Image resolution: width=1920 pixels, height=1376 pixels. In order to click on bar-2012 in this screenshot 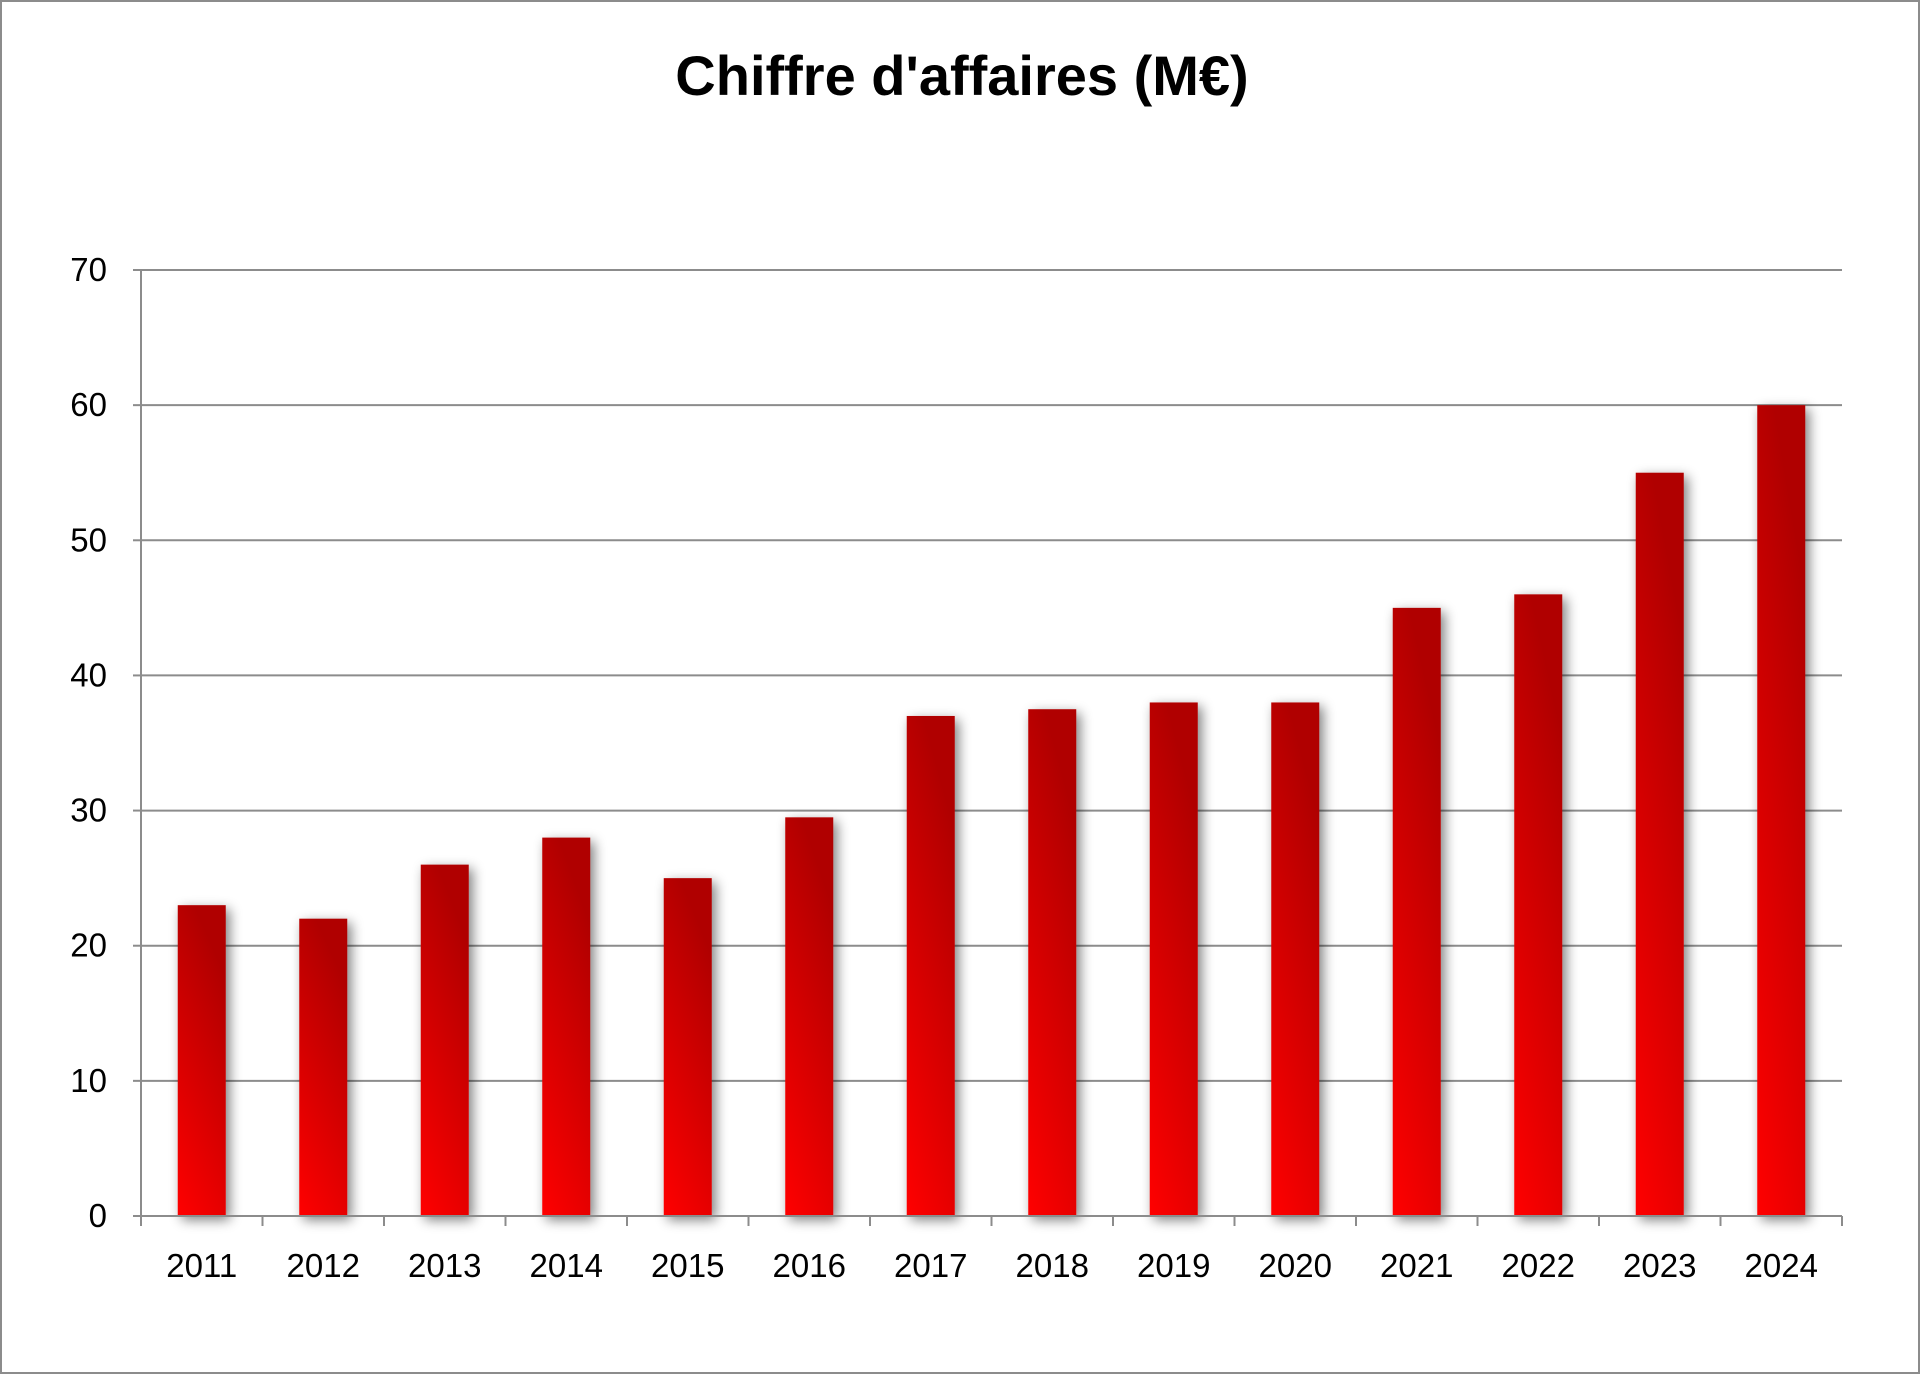, I will do `click(323, 1067)`.